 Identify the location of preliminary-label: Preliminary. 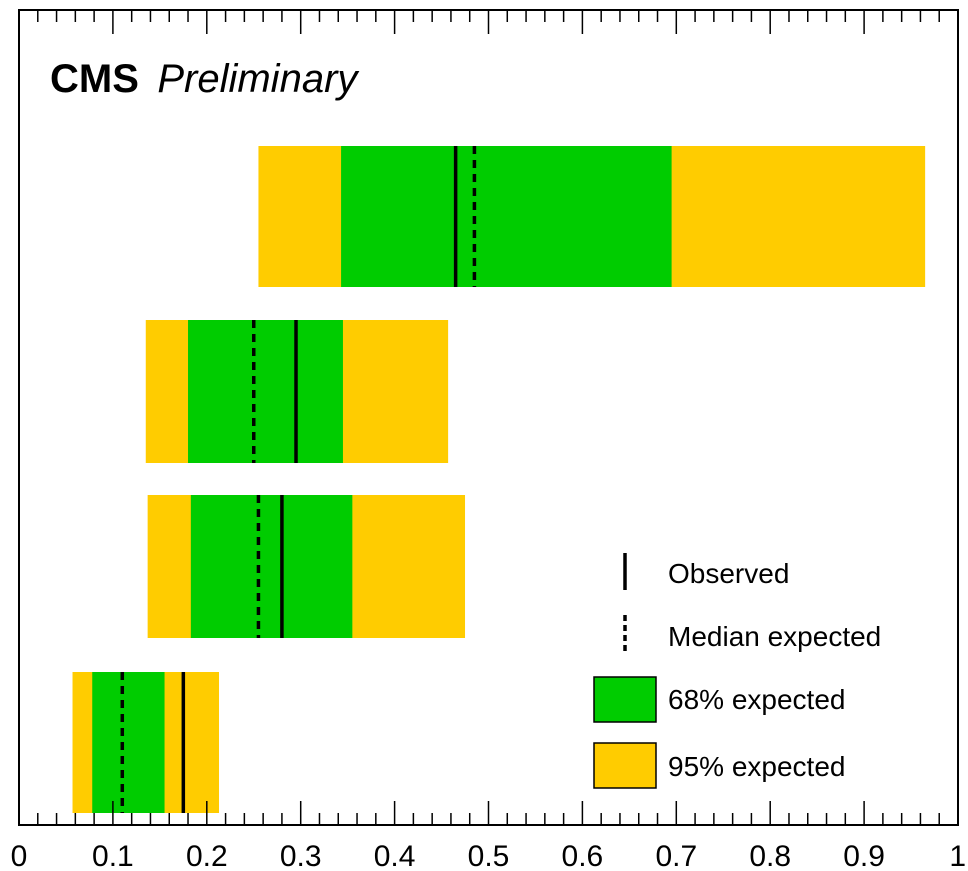
(258, 79).